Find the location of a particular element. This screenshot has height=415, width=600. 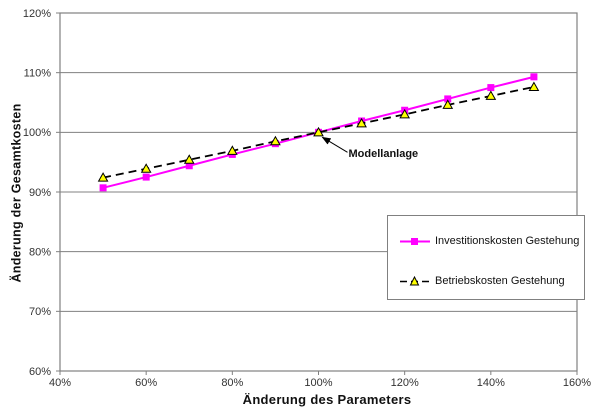

y-axis-title: Änderung der Gesamtkosten is located at coordinates (16, 193).